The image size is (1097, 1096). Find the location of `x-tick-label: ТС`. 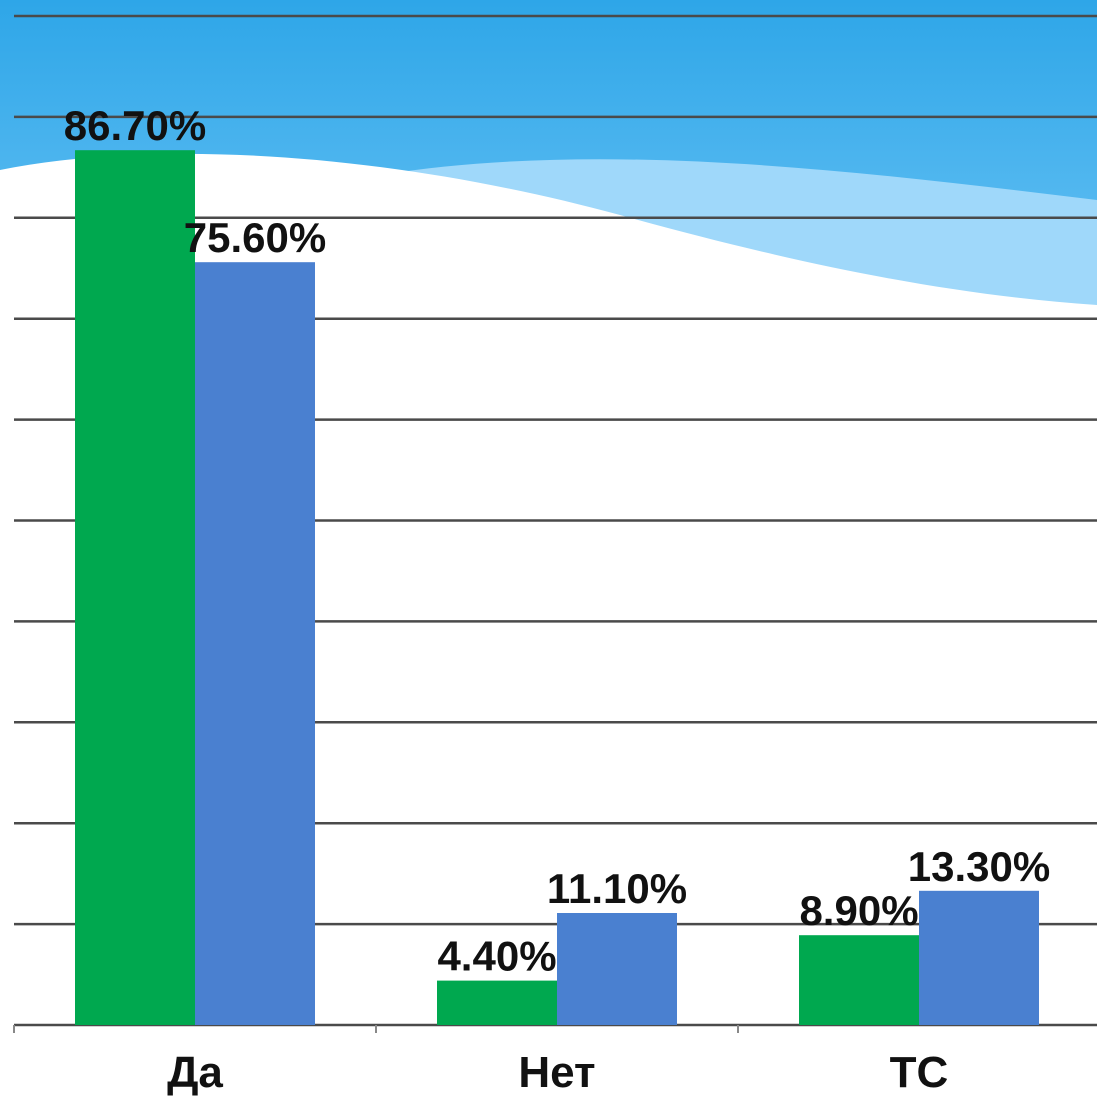

x-tick-label: ТС is located at coordinates (919, 1072).